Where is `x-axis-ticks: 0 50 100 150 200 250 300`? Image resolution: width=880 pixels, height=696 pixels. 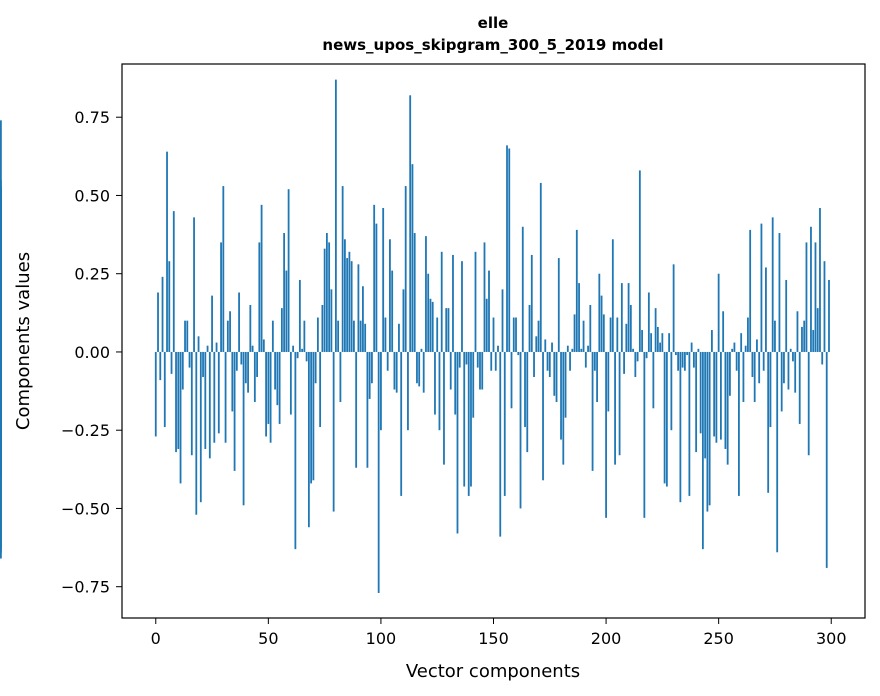
x-axis-ticks: 0 50 100 150 200 250 300 is located at coordinates (499, 633).